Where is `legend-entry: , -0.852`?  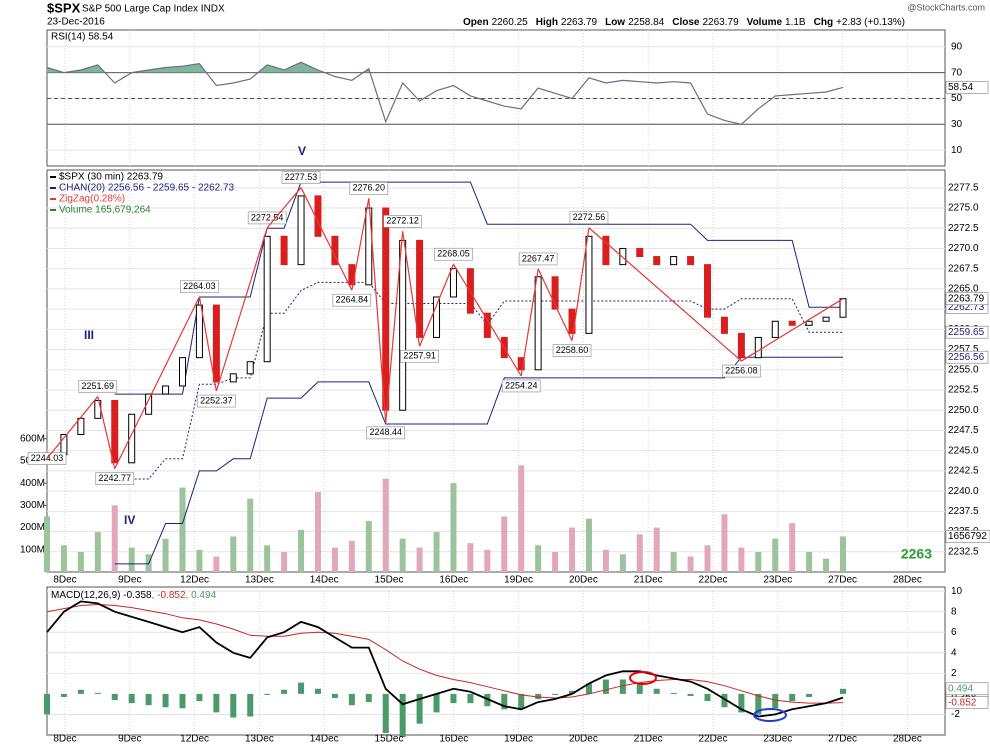 legend-entry: , -0.852 is located at coordinates (169, 595).